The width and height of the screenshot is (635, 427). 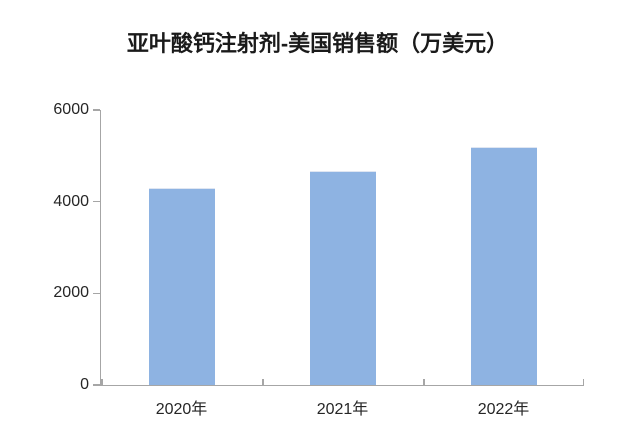 I want to click on y-axis-tick-label: 6000, so click(x=71, y=109).